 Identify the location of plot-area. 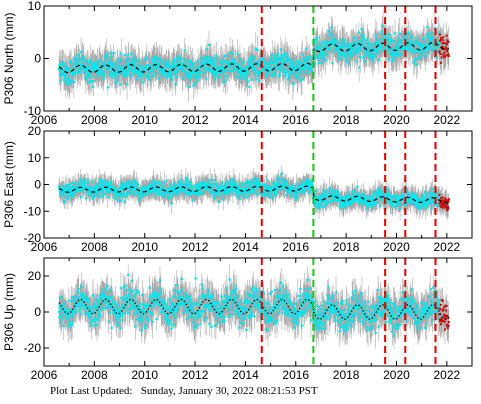
(253, 192).